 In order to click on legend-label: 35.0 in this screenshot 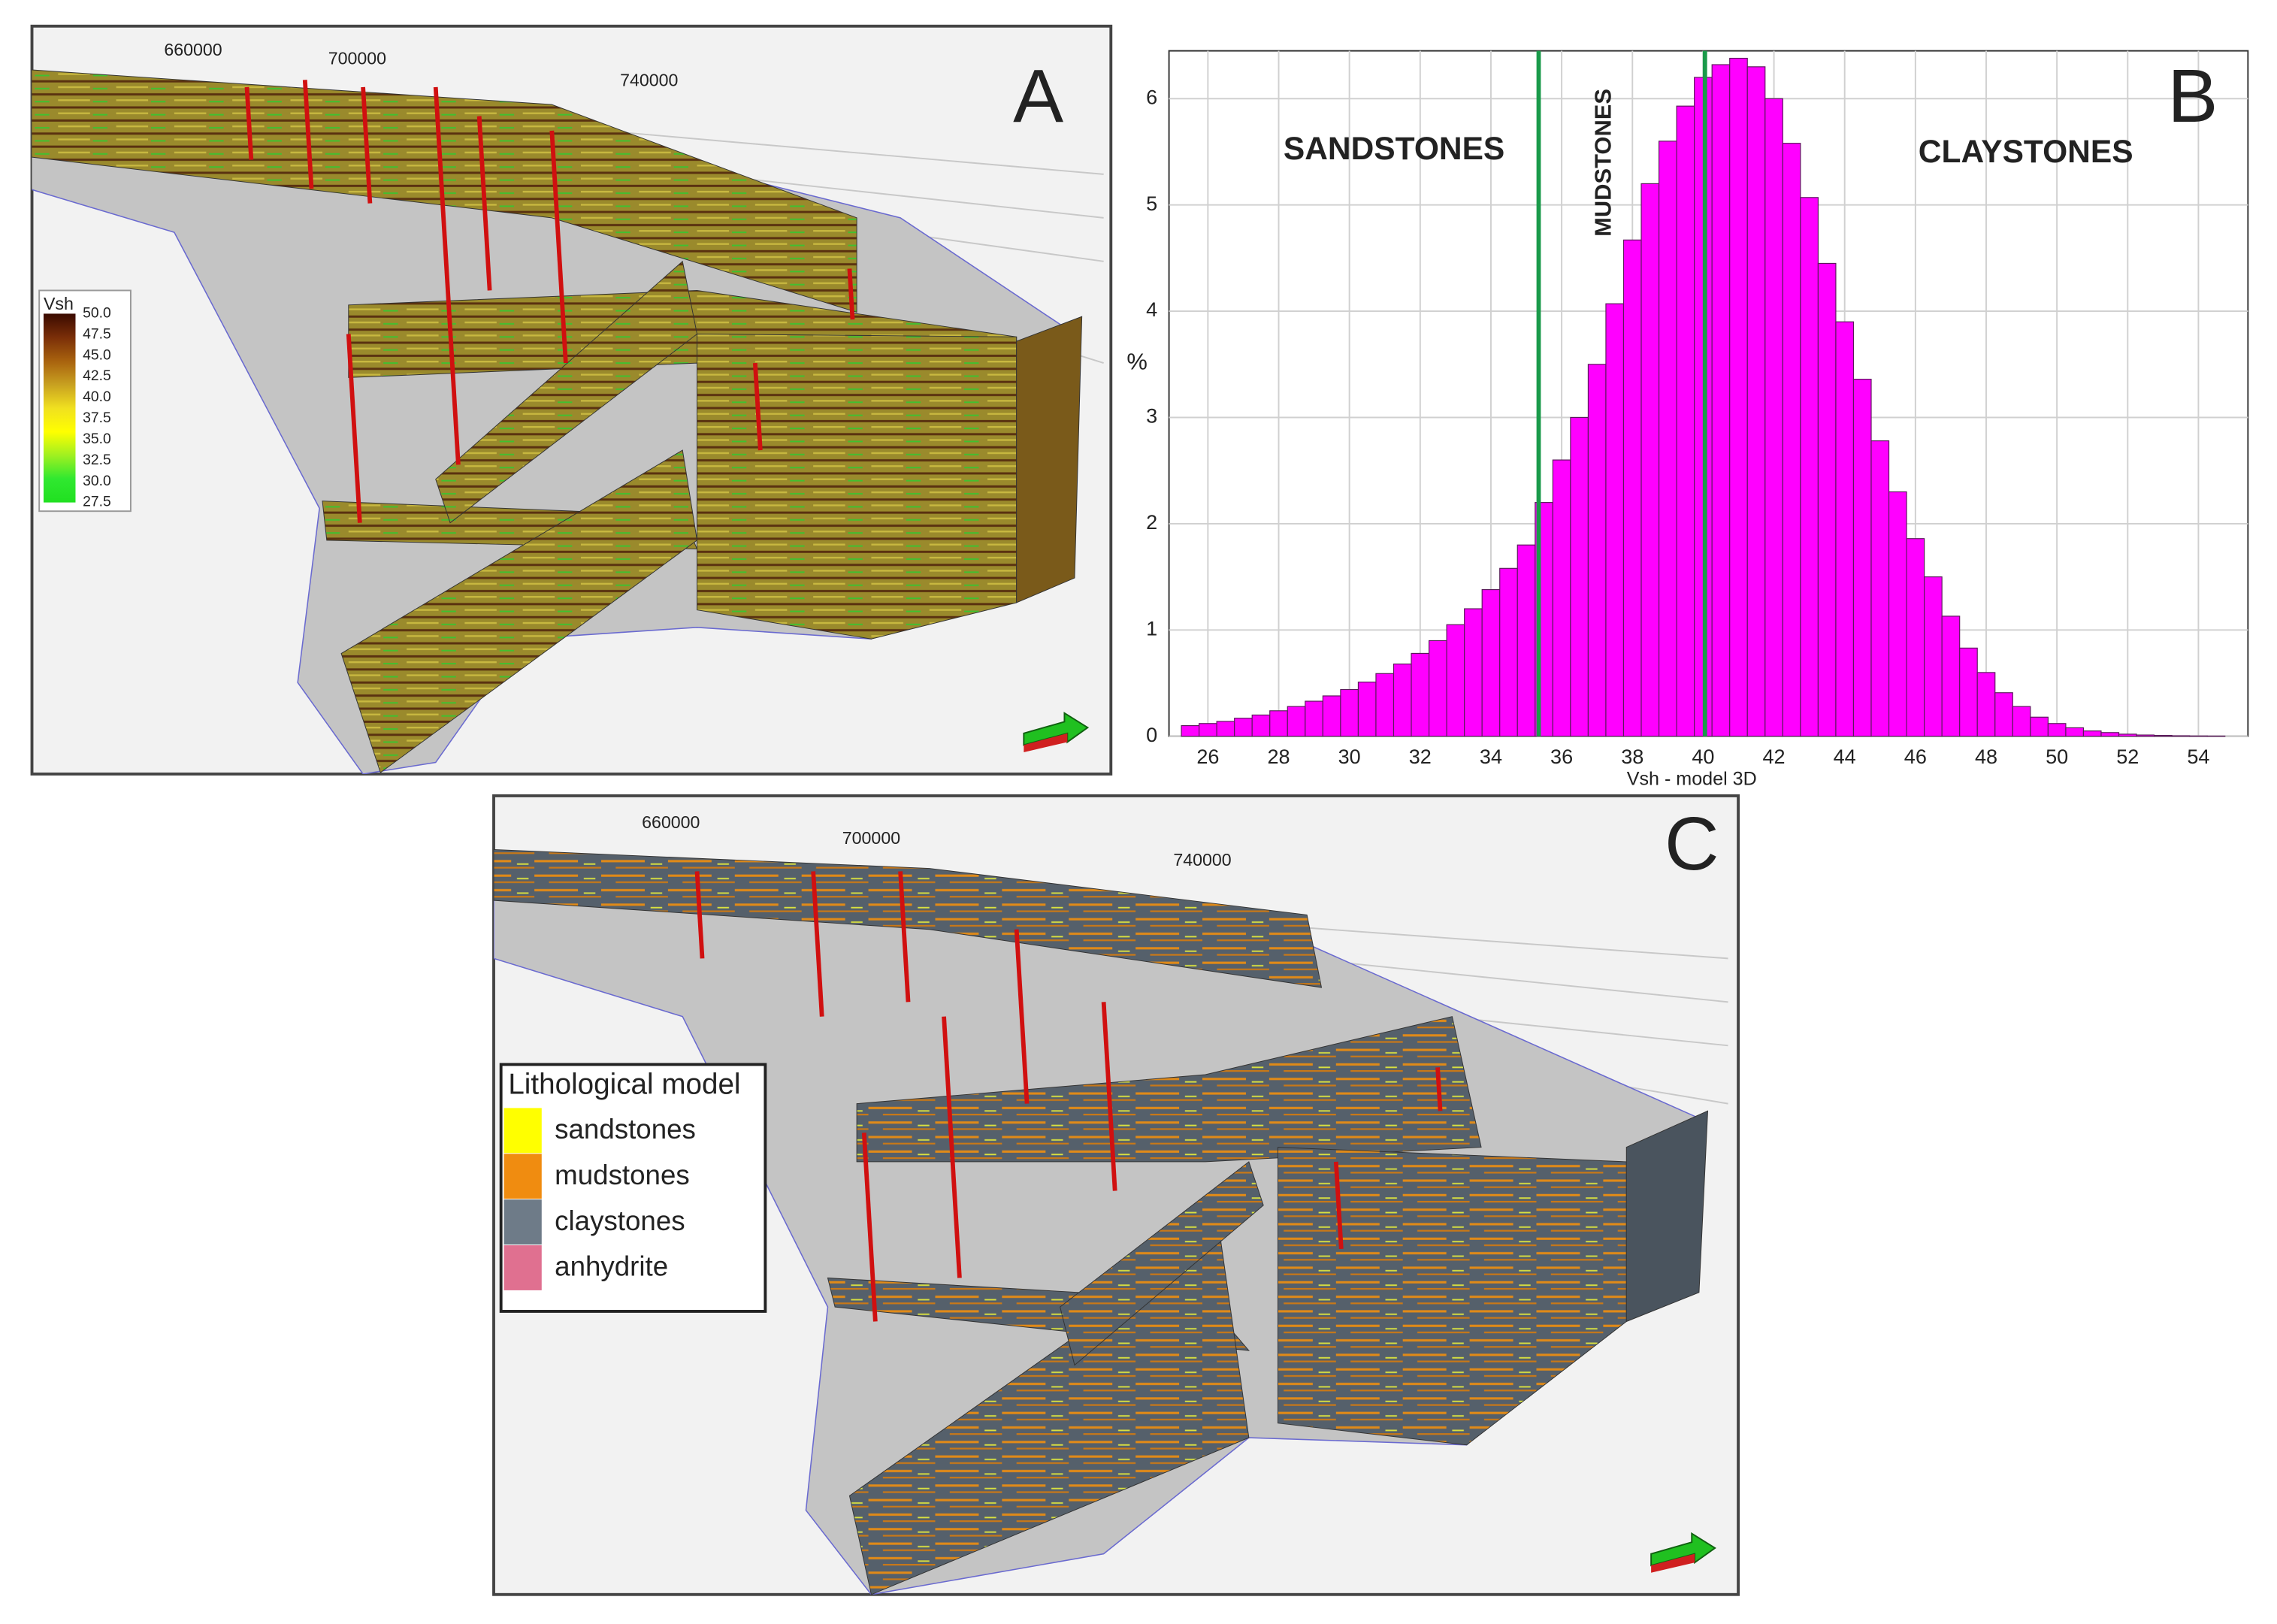, I will do `click(97, 439)`.